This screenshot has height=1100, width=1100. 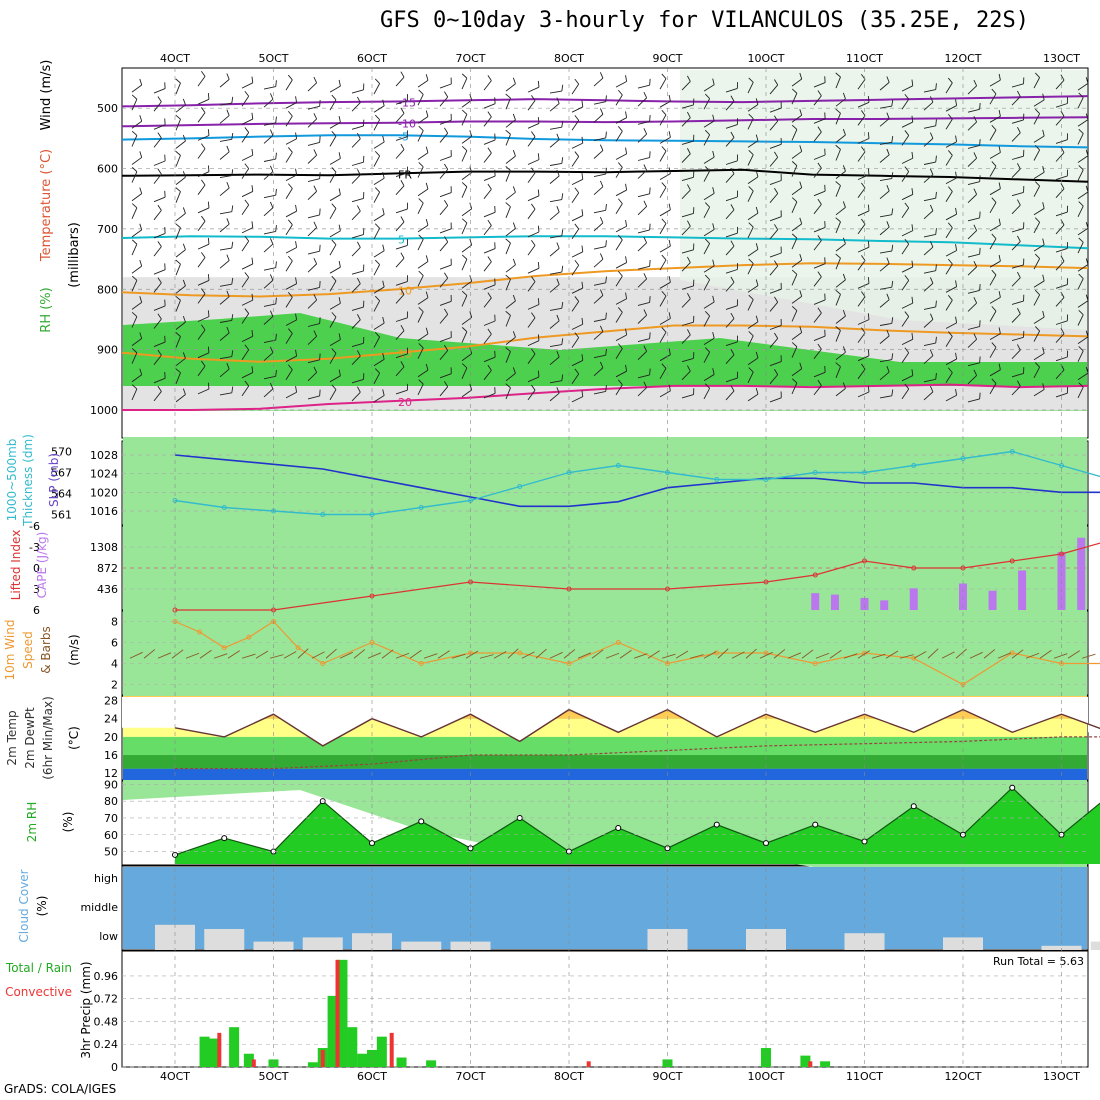 I want to click on temp-contour-label--5: -5, so click(x=403, y=136).